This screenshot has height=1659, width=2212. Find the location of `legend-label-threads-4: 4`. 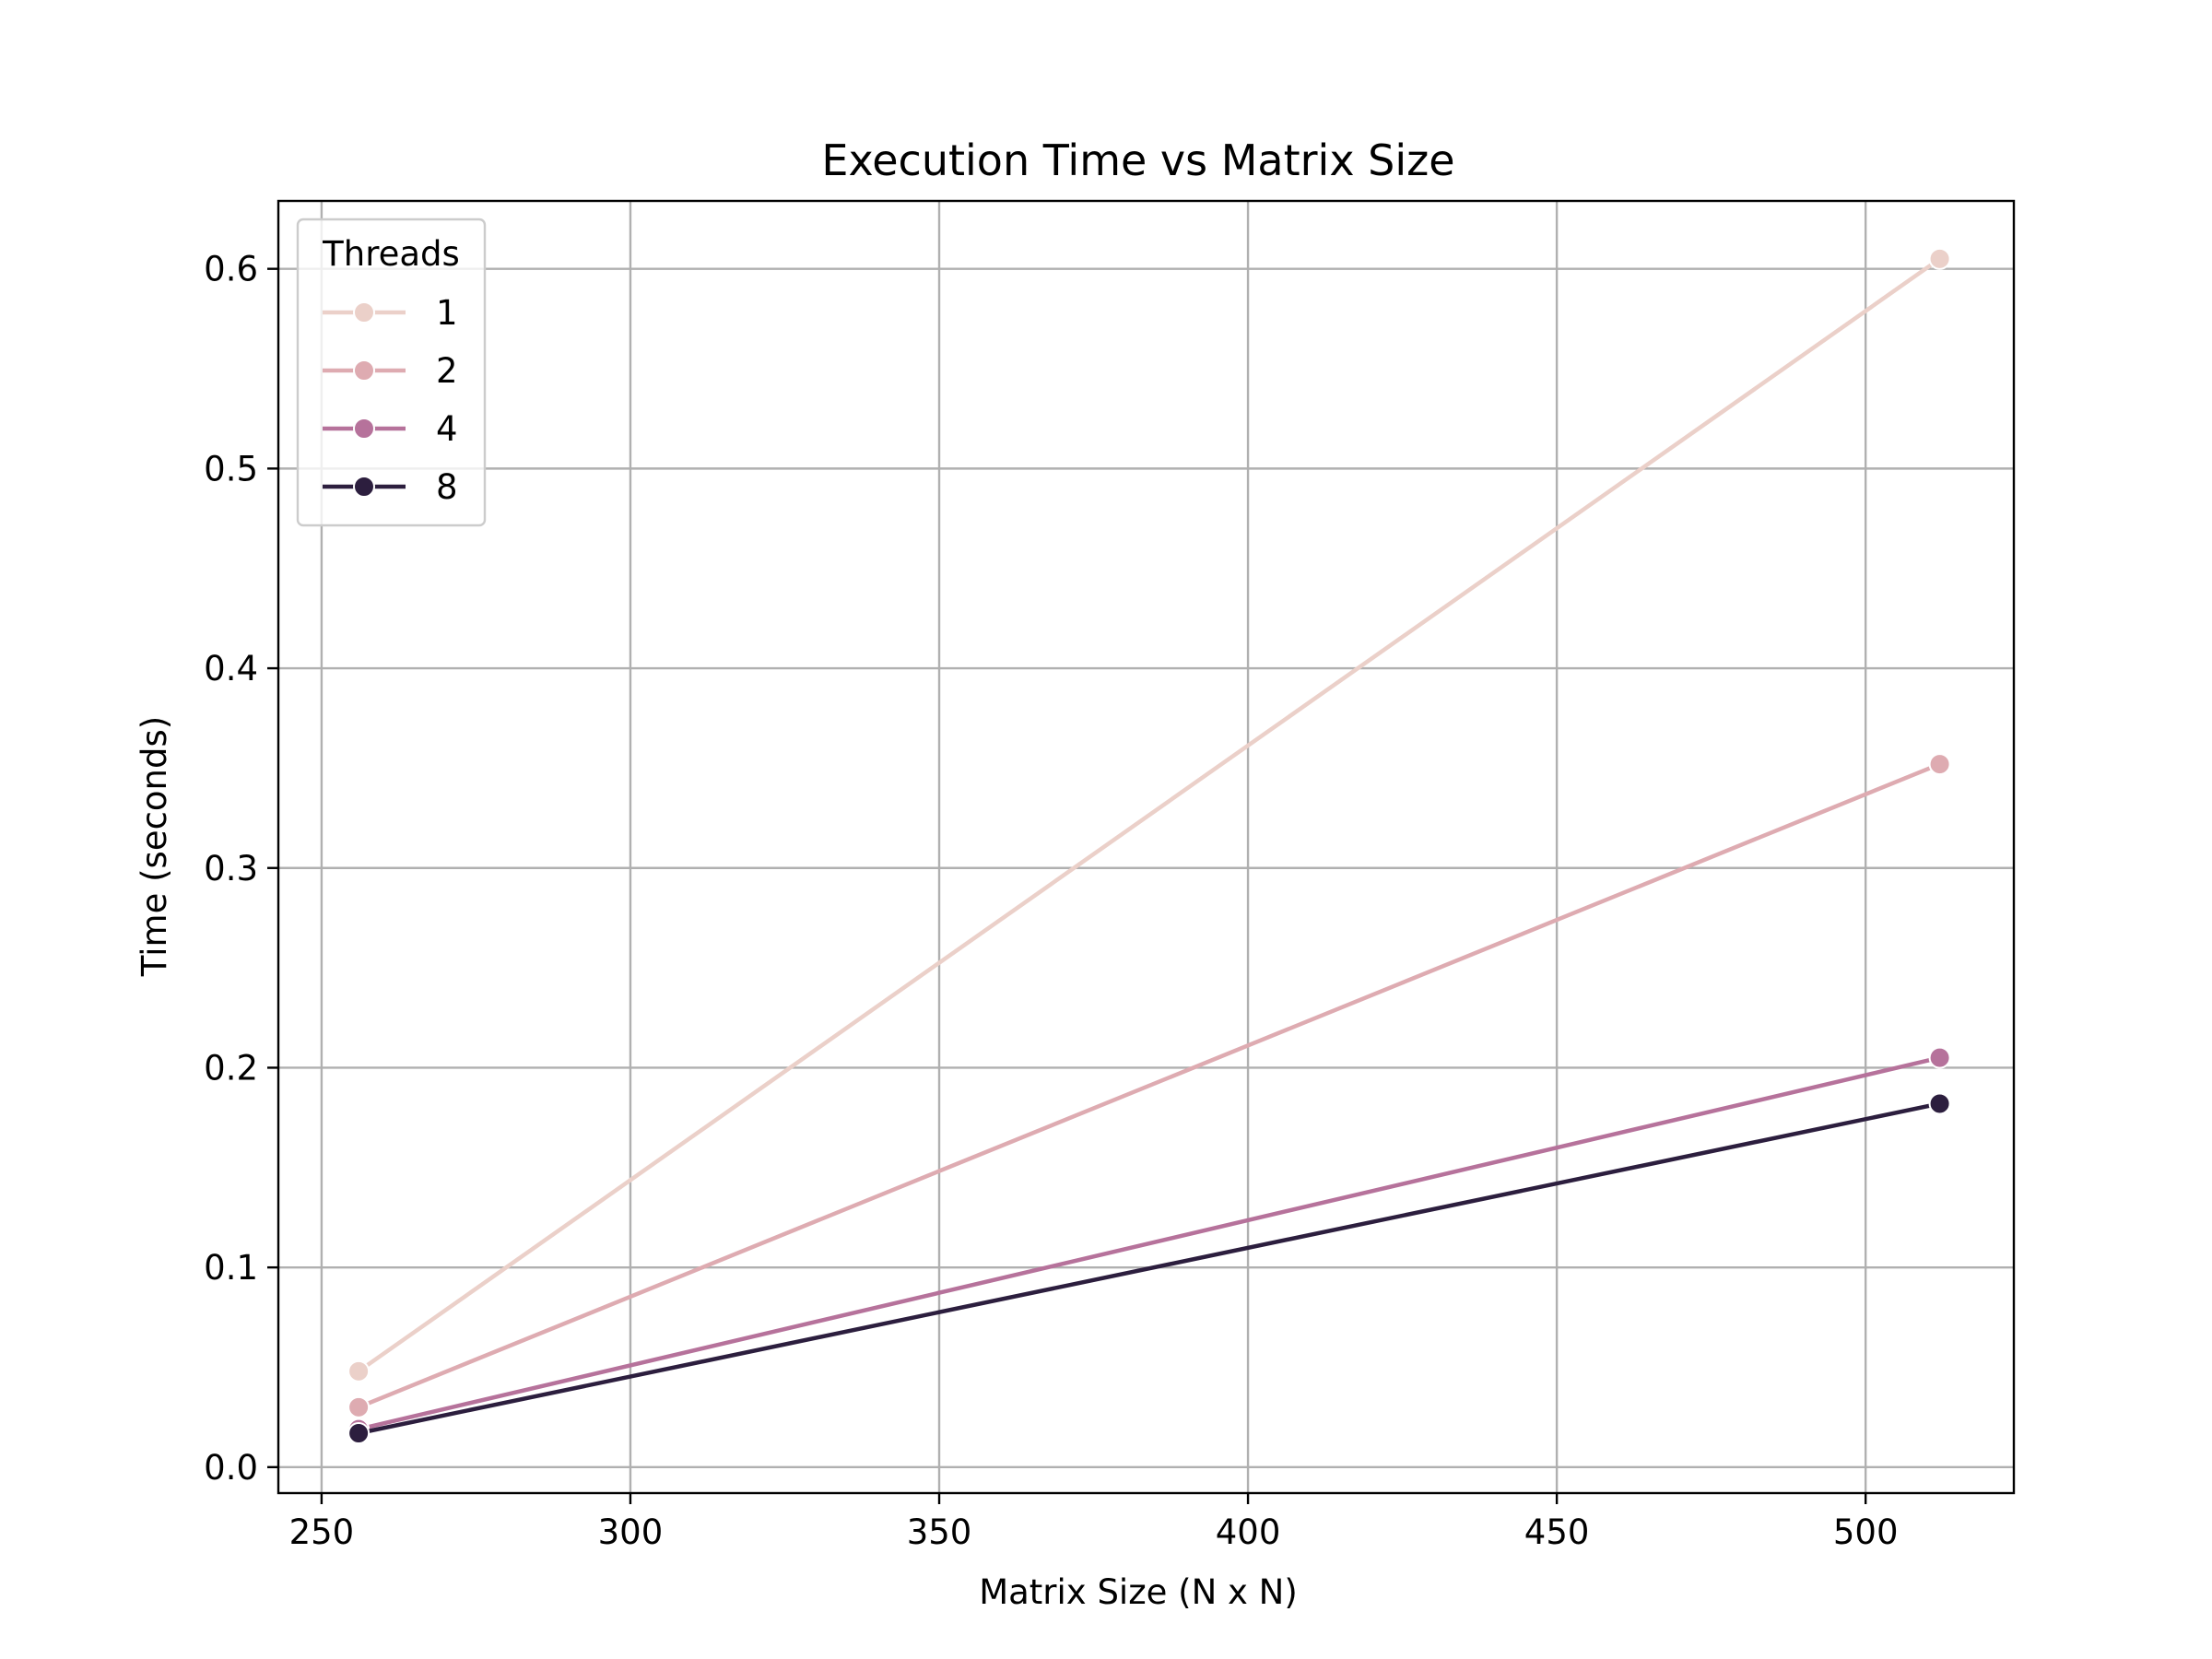

legend-label-threads-4: 4 is located at coordinates (447, 429).